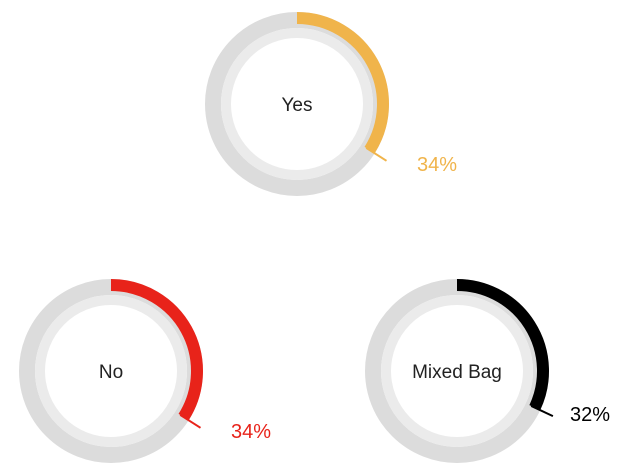  What do you see at coordinates (590, 415) in the screenshot?
I see `donut-mixed-bag-value-label: 32%` at bounding box center [590, 415].